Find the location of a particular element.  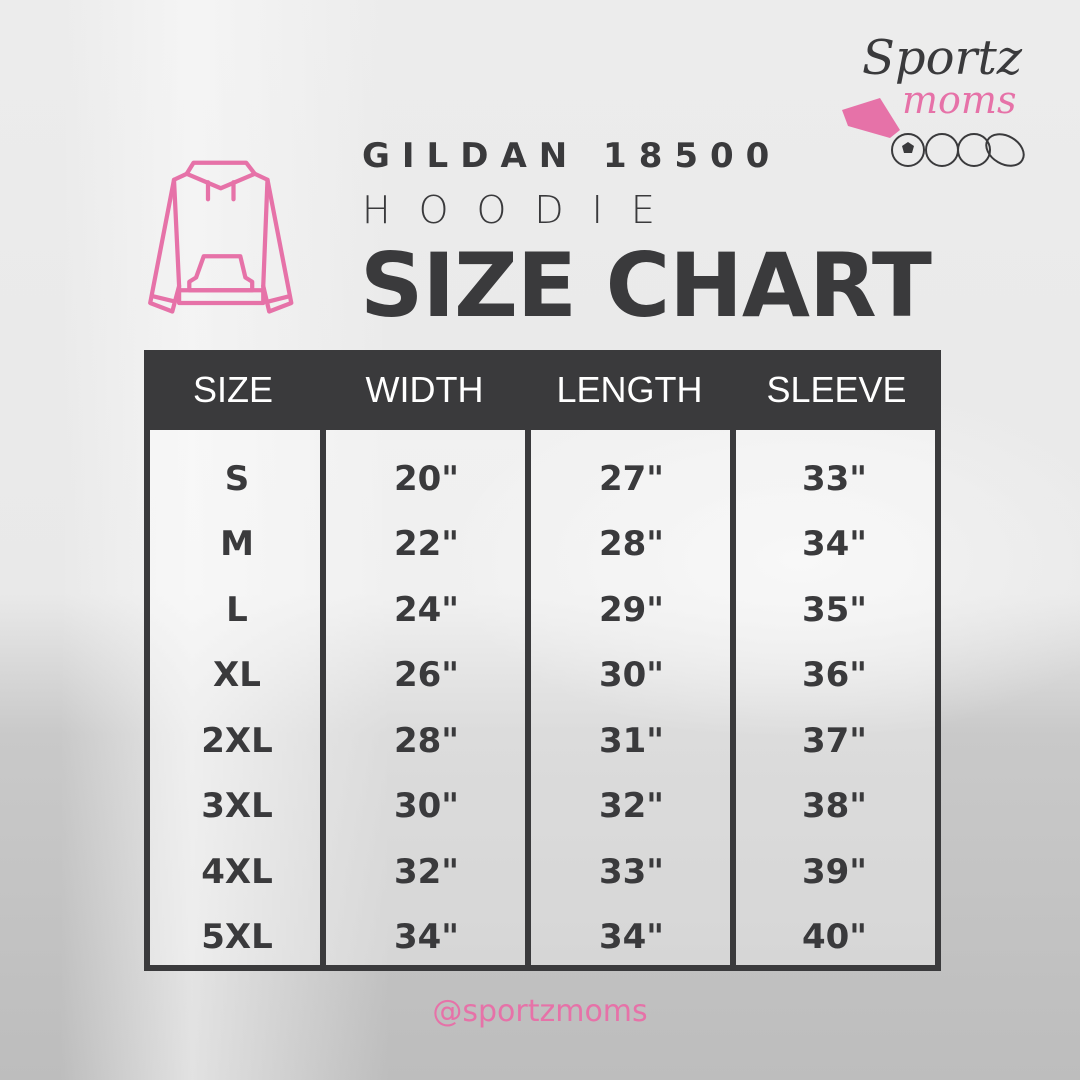

cell-width: 22" is located at coordinates (426, 544).